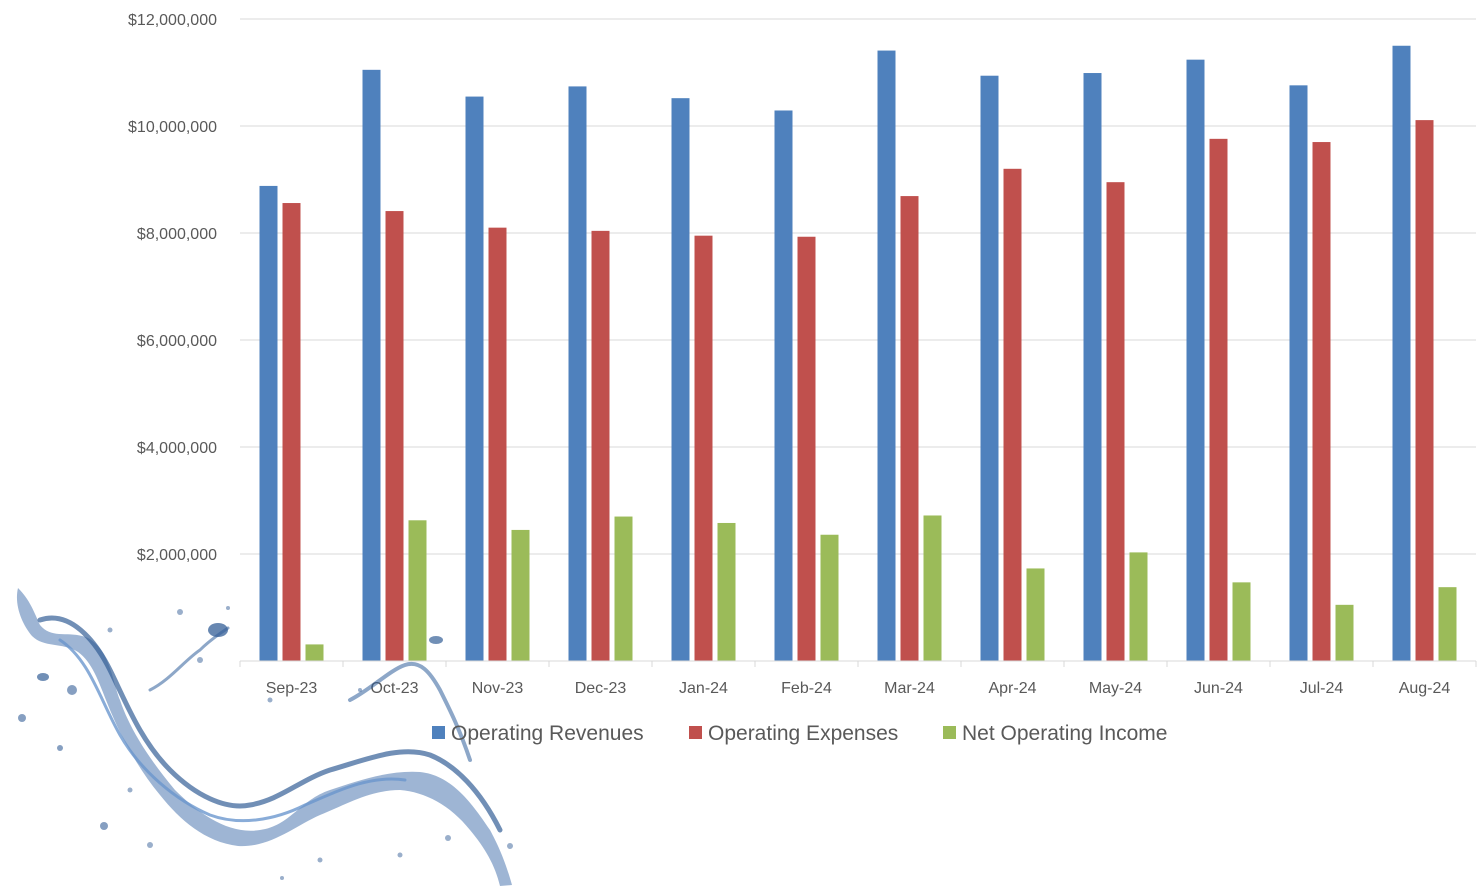 Image resolution: width=1477 pixels, height=889 pixels. What do you see at coordinates (292, 688) in the screenshot?
I see `x-tick-label: Sep-23` at bounding box center [292, 688].